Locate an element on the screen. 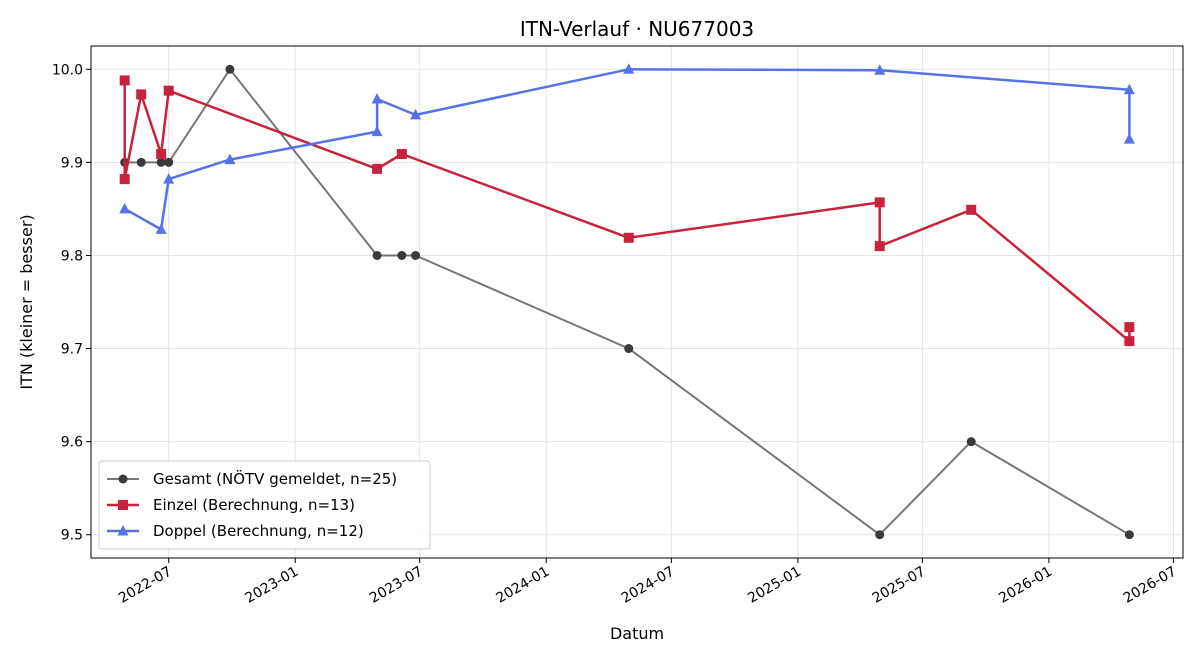 This screenshot has height=660, width=1200. y-tick-label: 9.7 is located at coordinates (72, 350).